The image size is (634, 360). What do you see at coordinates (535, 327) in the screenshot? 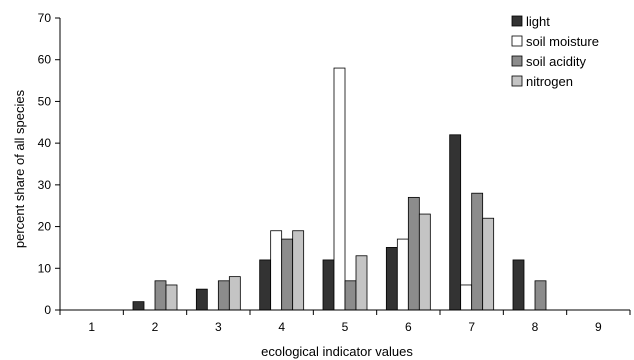
I see `x-tick-label: 8` at bounding box center [535, 327].